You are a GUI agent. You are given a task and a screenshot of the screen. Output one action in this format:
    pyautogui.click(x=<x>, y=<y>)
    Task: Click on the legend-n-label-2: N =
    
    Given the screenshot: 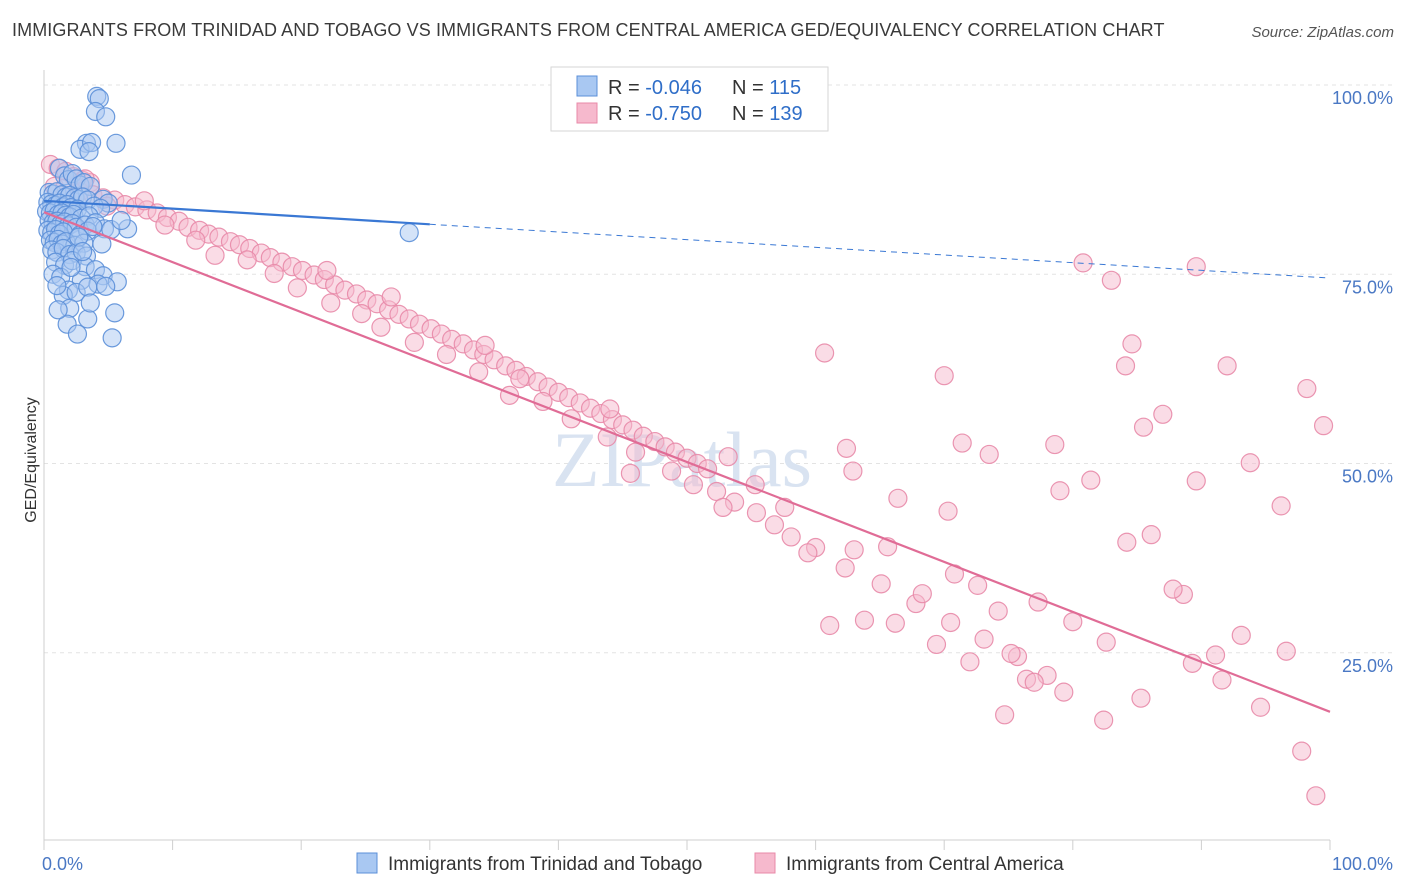 What is the action you would take?
    pyautogui.click(x=750, y=114)
    